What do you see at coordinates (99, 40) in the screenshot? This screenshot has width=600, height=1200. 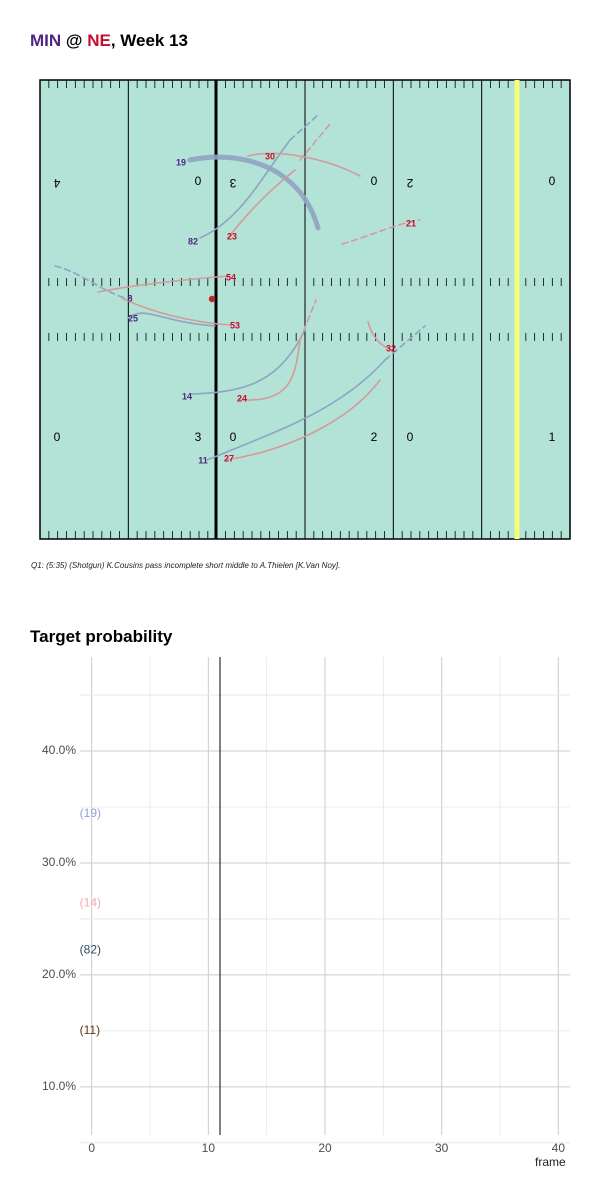 I see `home-team-abbr: NE` at bounding box center [99, 40].